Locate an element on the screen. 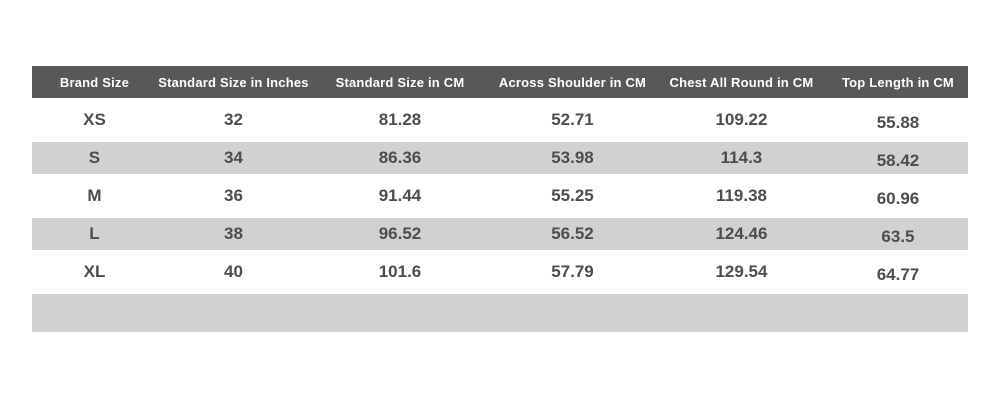 Image resolution: width=1000 pixels, height=400 pixels. measurement-cell: 40 is located at coordinates (233, 271).